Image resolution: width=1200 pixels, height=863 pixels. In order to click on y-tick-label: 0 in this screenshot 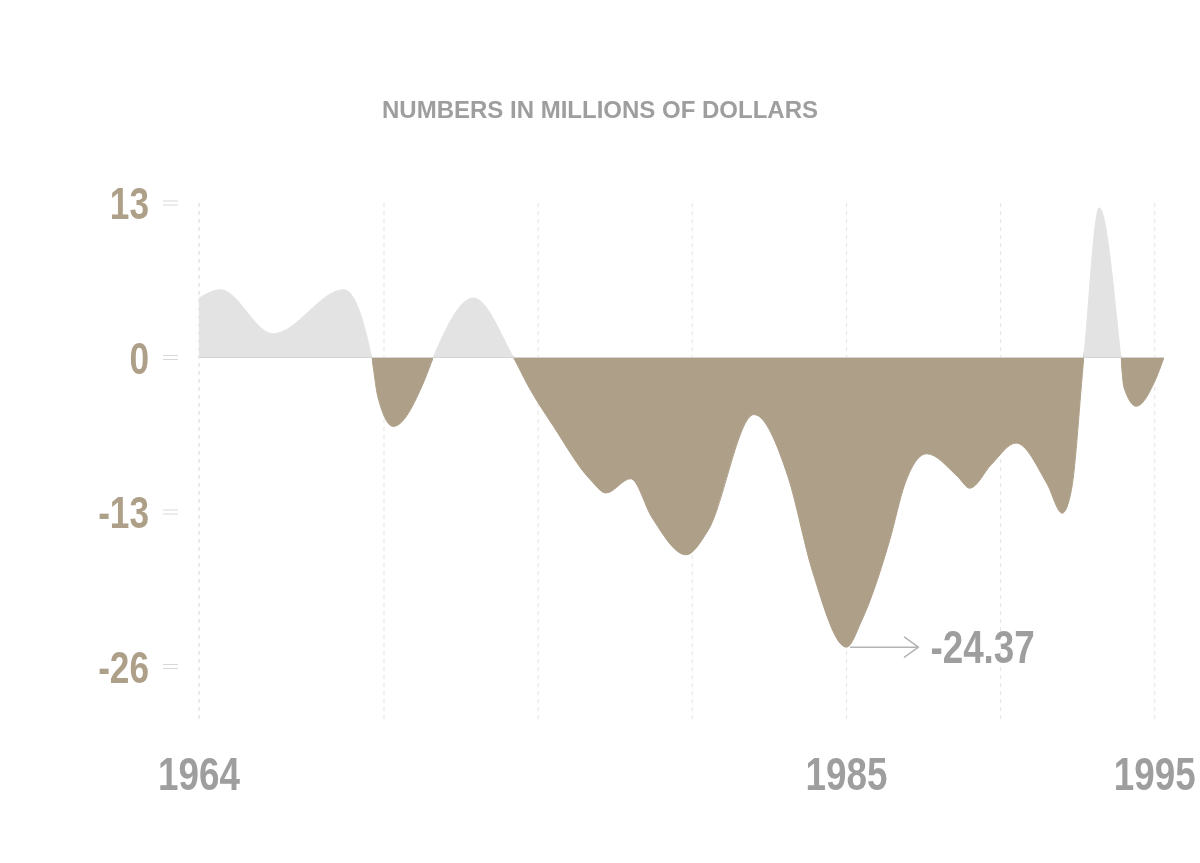, I will do `click(139, 358)`.